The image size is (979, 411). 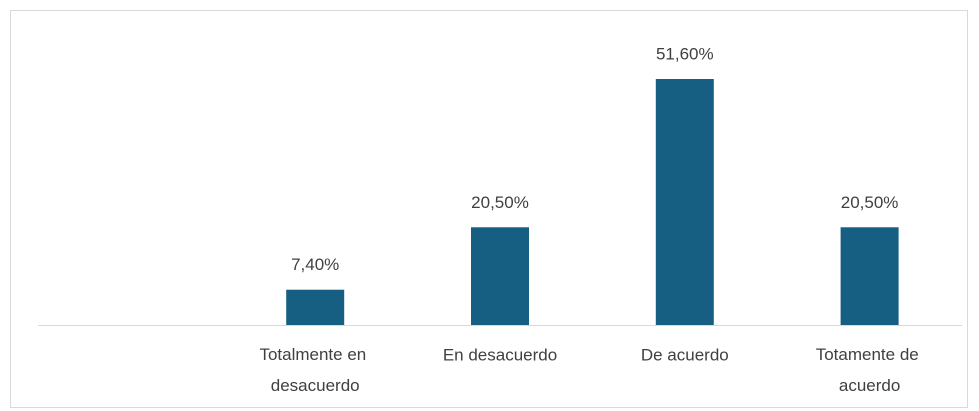 What do you see at coordinates (685, 53) in the screenshot?
I see `data-label: 51,60%` at bounding box center [685, 53].